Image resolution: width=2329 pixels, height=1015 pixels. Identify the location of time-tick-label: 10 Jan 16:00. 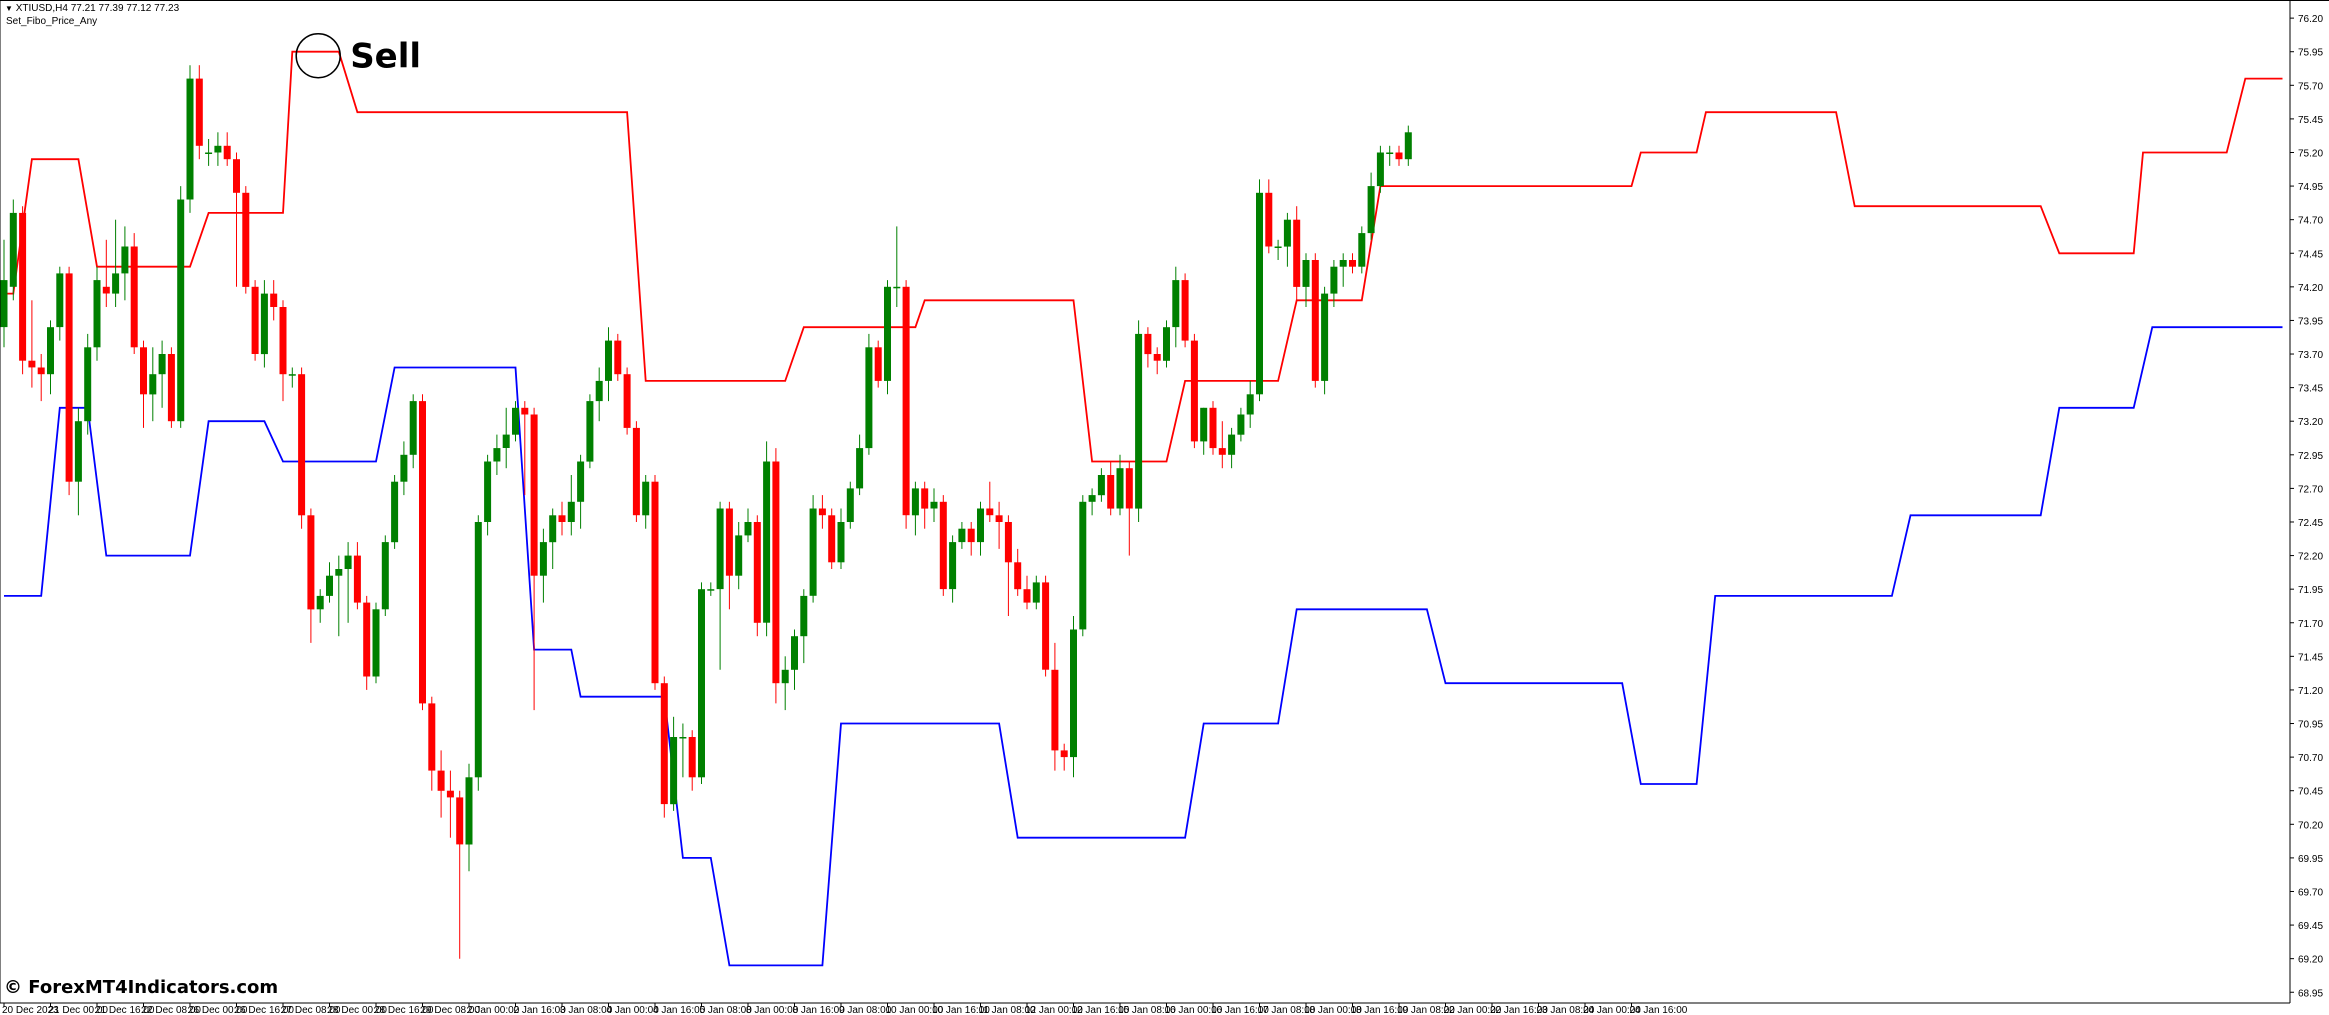
(961, 1010).